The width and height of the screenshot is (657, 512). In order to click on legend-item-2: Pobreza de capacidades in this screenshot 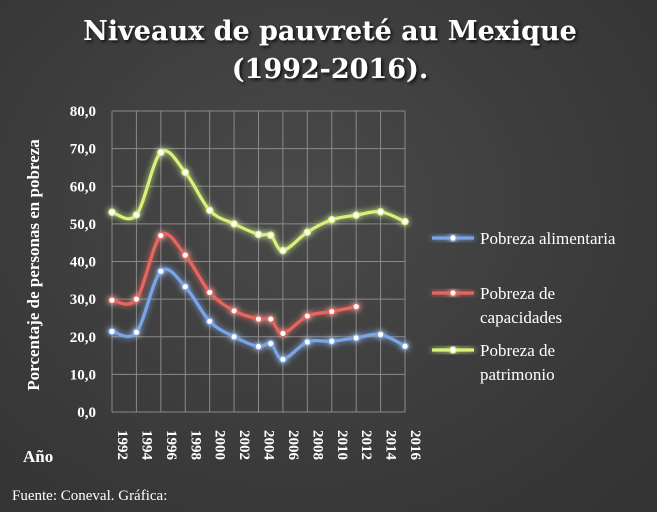, I will do `click(497, 305)`.